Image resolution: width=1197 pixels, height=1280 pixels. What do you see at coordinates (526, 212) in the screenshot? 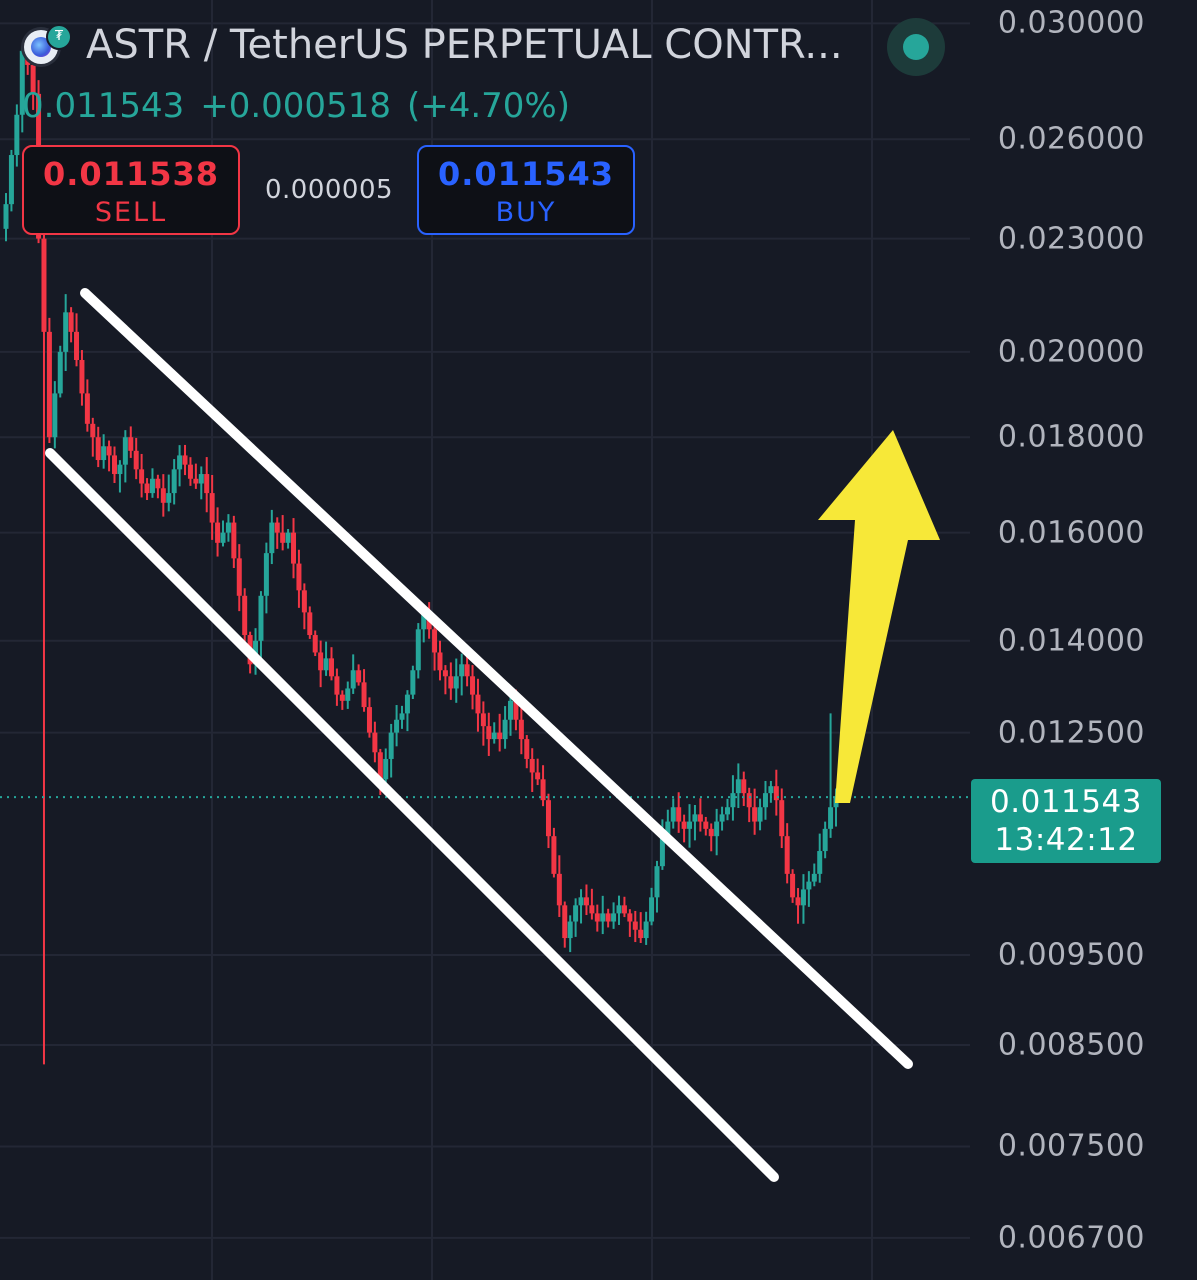
I see `buy-label: BUY` at bounding box center [526, 212].